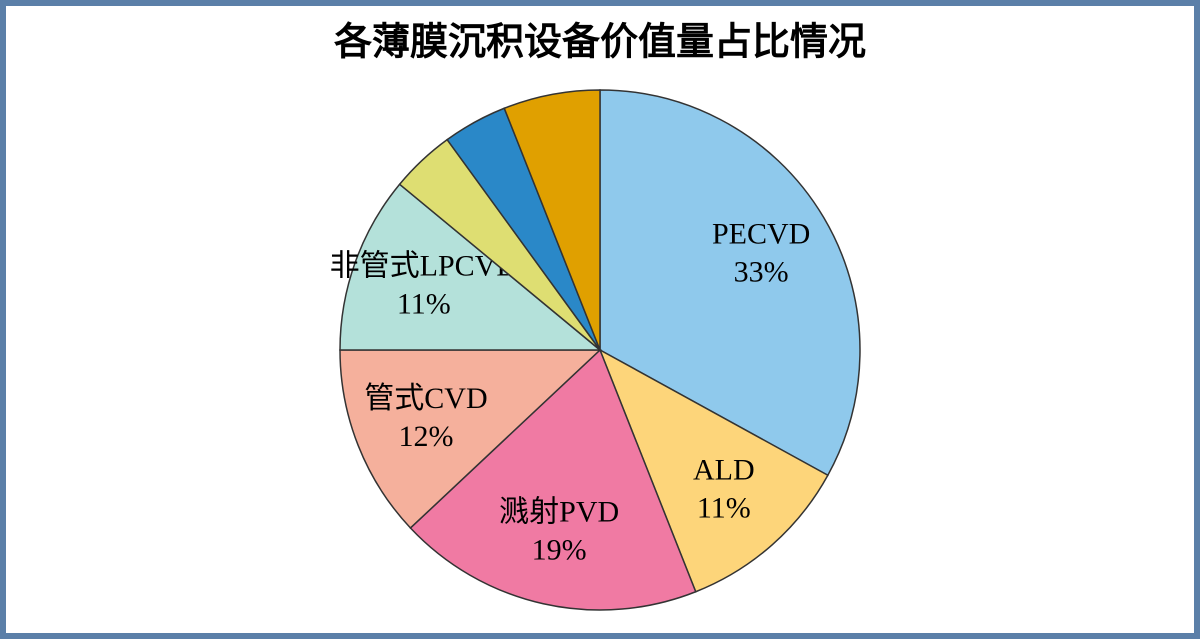 The width and height of the screenshot is (1200, 639). I want to click on value-label: 19%, so click(559, 550).